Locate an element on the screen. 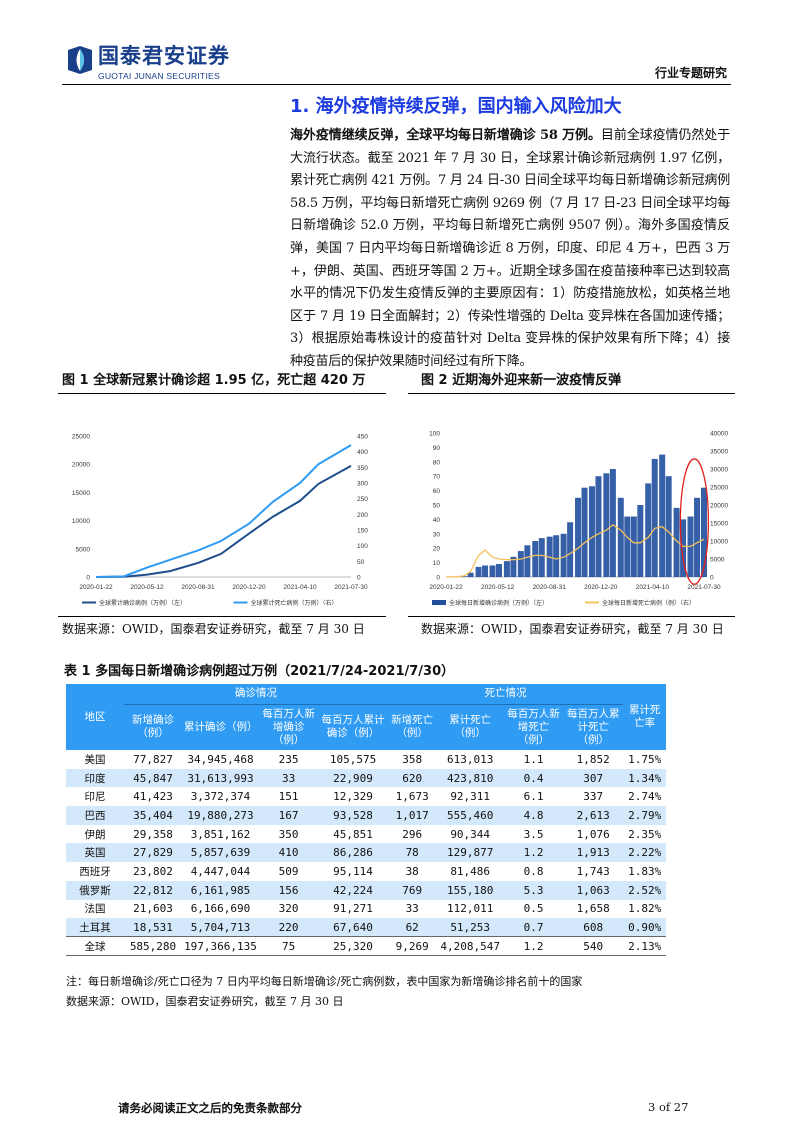 This screenshot has height=1122, width=793. figure2-bottom-rule is located at coordinates (571, 616).